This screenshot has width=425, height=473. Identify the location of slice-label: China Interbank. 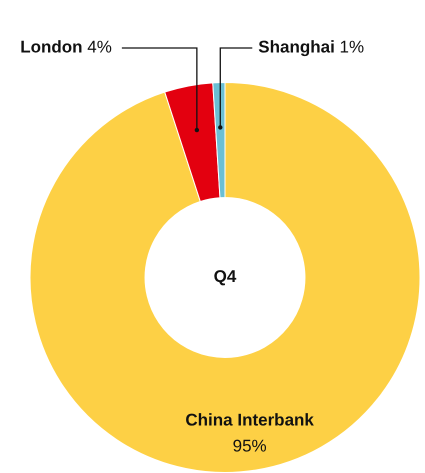
(249, 420).